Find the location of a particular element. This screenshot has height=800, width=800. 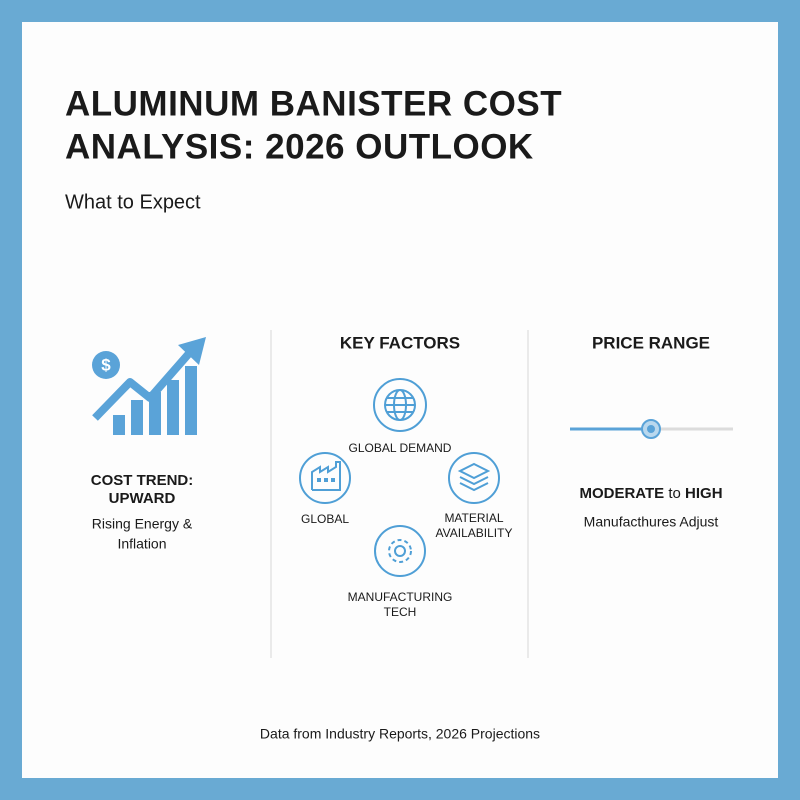

title-line: ALUMINUM BANISTER COST is located at coordinates (313, 103).